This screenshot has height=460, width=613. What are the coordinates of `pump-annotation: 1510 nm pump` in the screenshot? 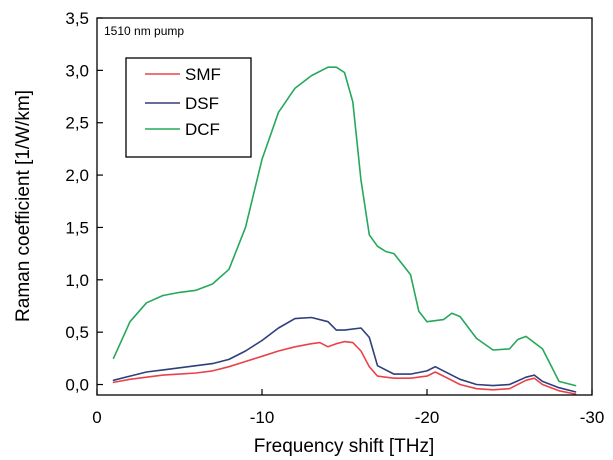 It's located at (144, 31).